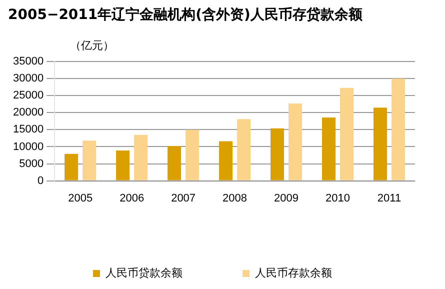 The image size is (445, 289). What do you see at coordinates (40, 180) in the screenshot?
I see `y-tick-label: 0` at bounding box center [40, 180].